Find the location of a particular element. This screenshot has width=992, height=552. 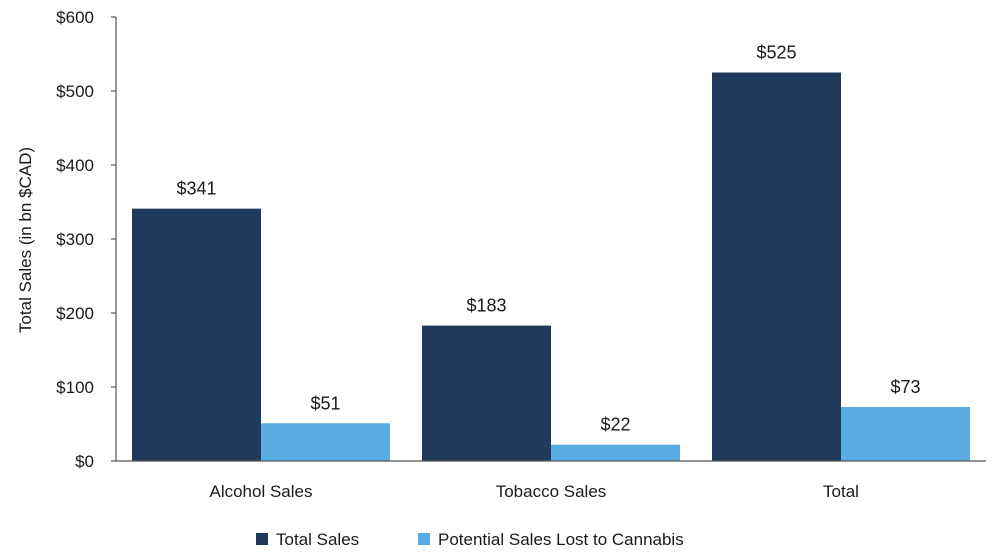

data-label: $341 is located at coordinates (196, 189).